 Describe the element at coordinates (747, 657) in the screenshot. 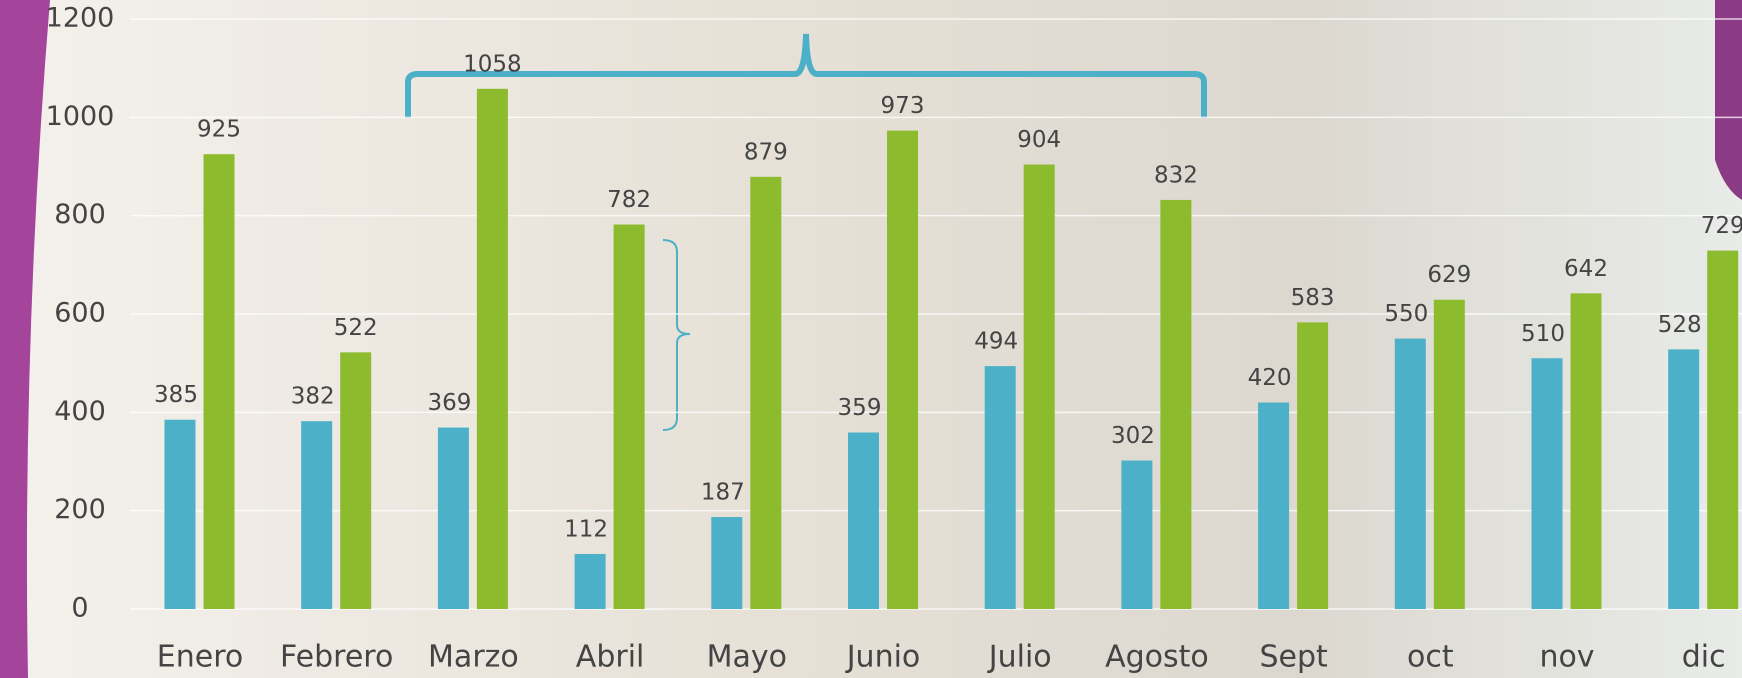

I see `x-tick-label: Mayo` at that location.